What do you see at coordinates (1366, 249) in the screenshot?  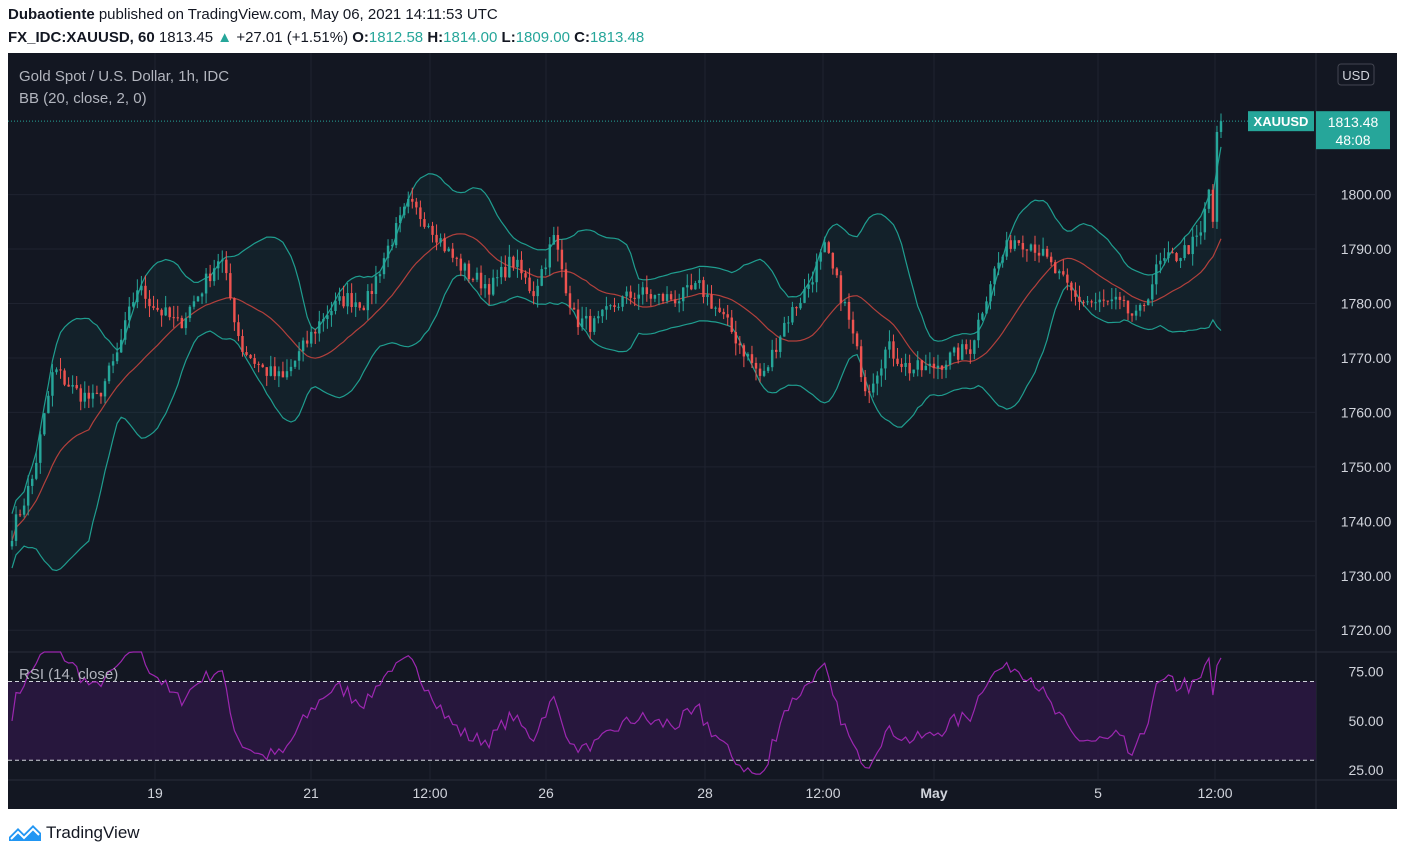 I see `price-tick-label: 1790.00` at bounding box center [1366, 249].